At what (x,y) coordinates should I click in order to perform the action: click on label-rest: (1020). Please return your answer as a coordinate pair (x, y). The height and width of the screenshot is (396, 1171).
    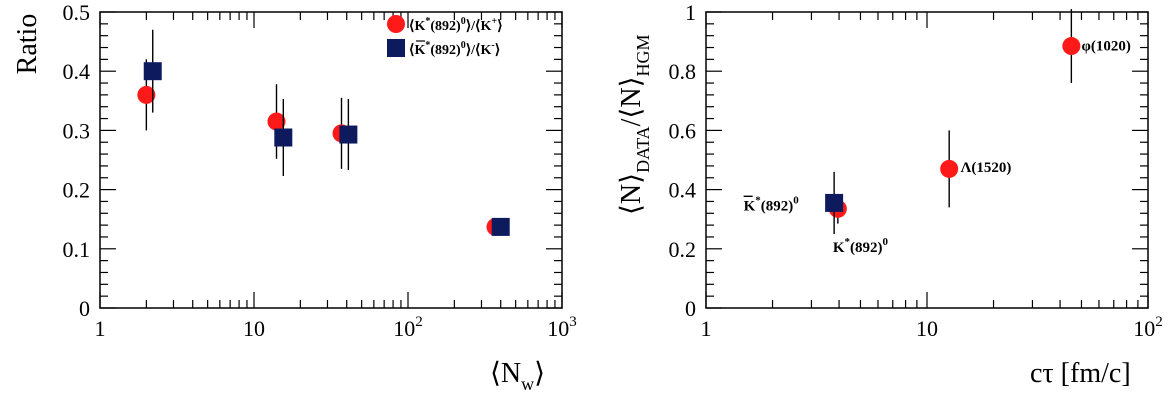
    Looking at the image, I should click on (1111, 46).